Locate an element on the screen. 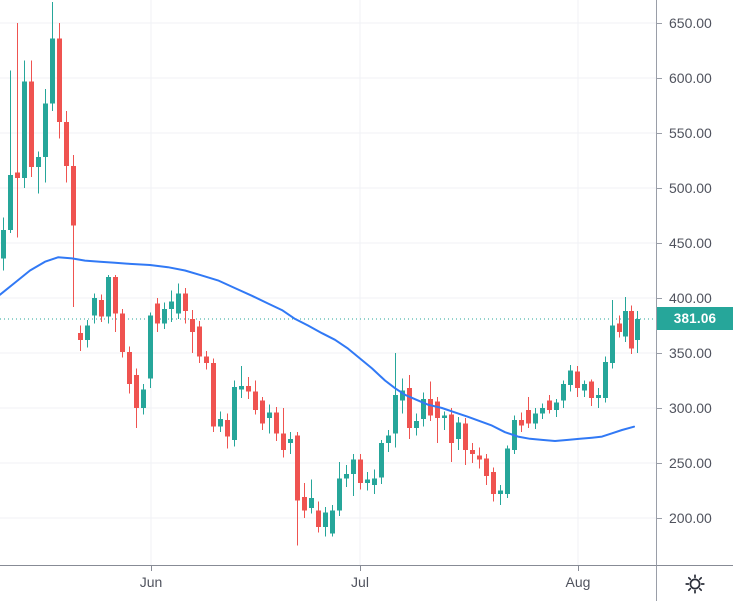 The image size is (733, 601). price-tick-label: 350.00 is located at coordinates (690, 353).